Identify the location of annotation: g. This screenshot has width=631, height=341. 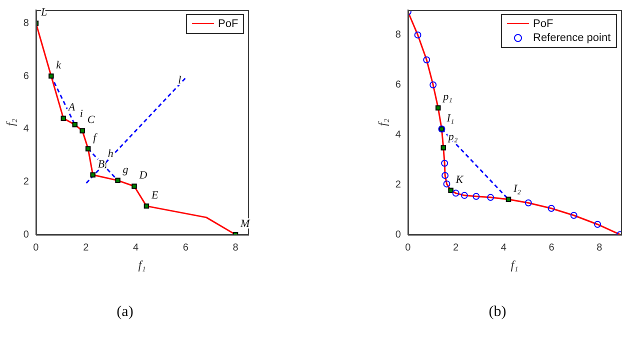
(125, 170).